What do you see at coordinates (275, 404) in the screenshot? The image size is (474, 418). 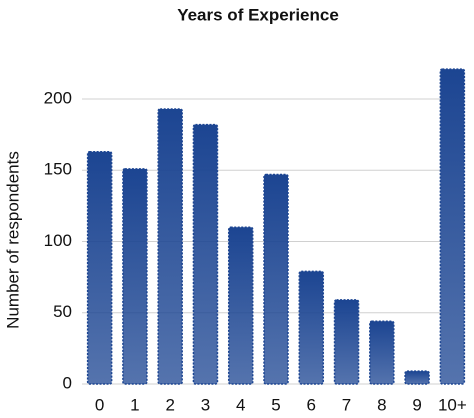 I see `x-tick-label: 5` at bounding box center [275, 404].